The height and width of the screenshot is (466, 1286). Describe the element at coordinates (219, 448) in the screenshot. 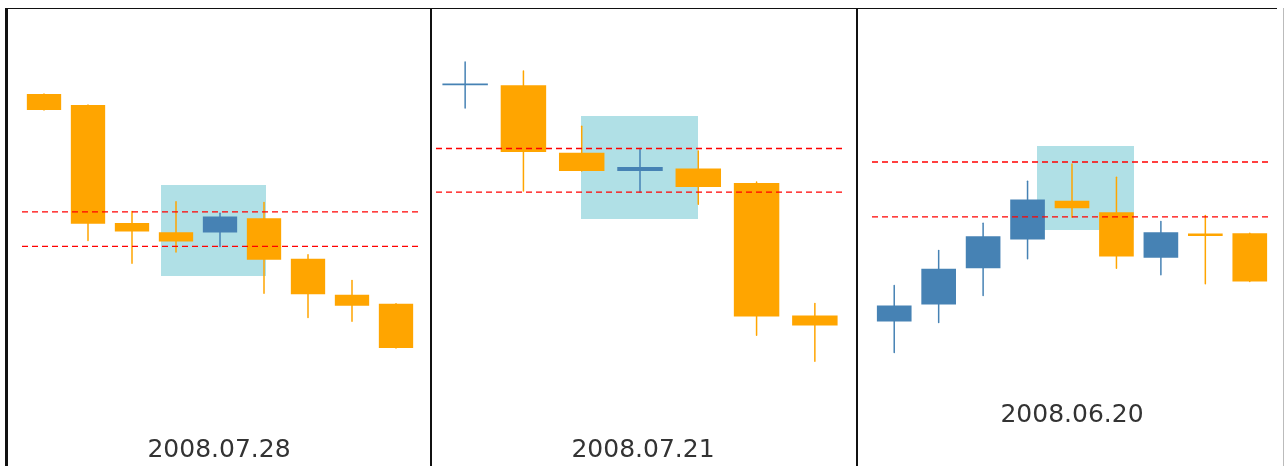

I see `x-axis-title: 2008.07.28` at that location.